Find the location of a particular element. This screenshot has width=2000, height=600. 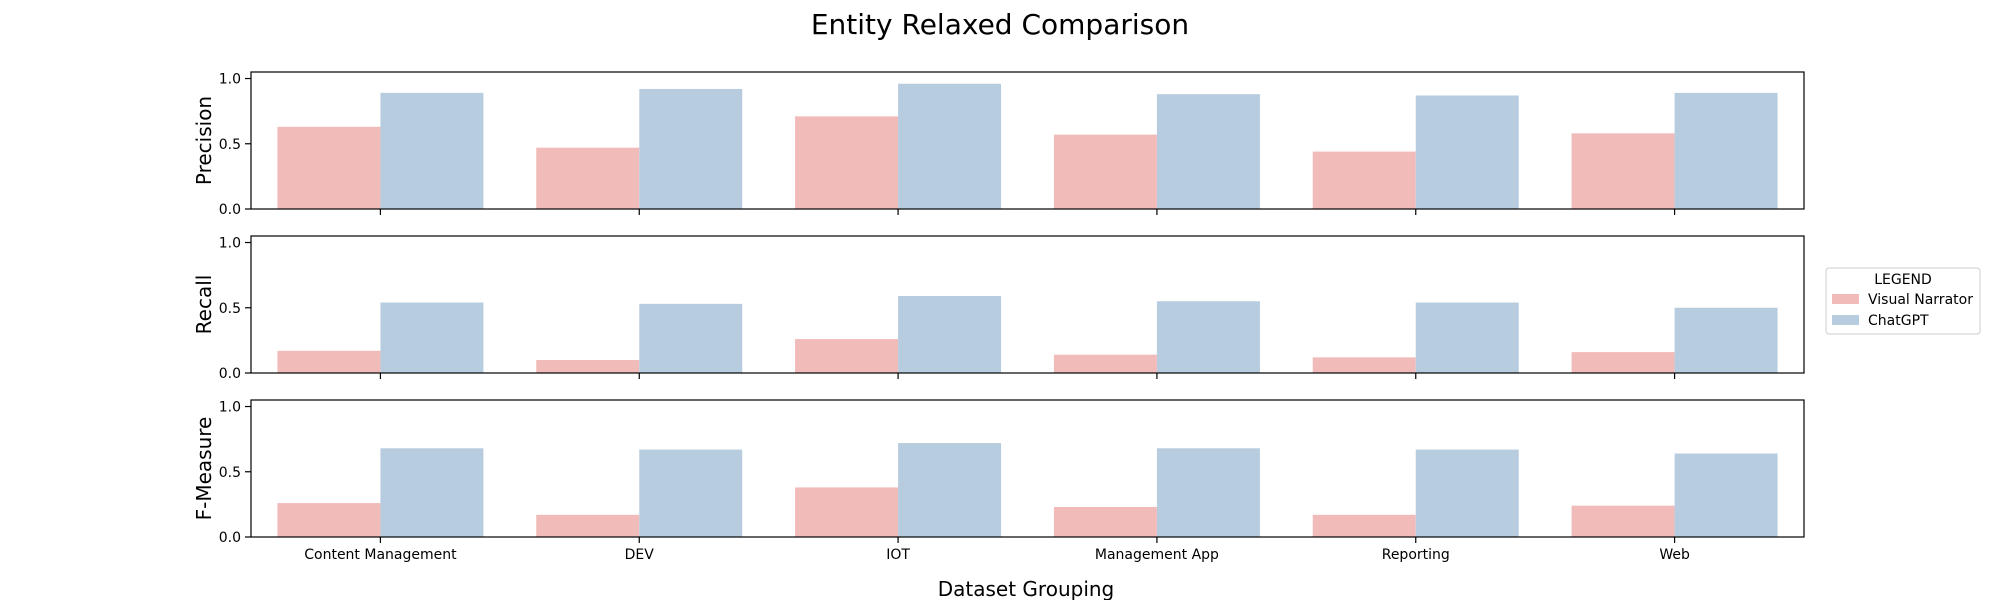

legend-title: LEGEND is located at coordinates (1903, 280).